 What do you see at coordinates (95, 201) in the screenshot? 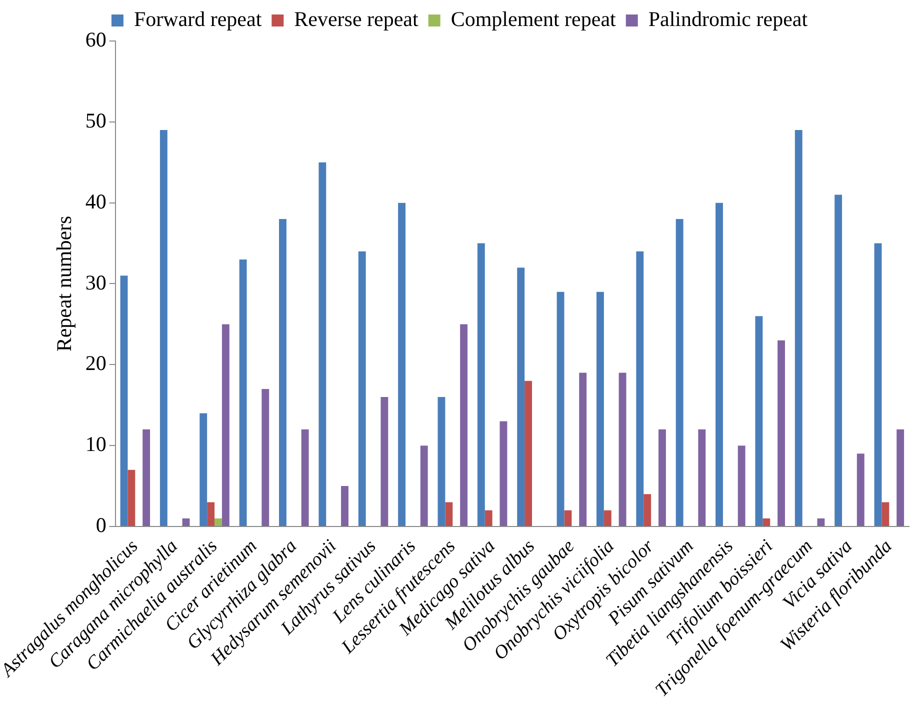
I see `y-tick-label: 40` at bounding box center [95, 201].